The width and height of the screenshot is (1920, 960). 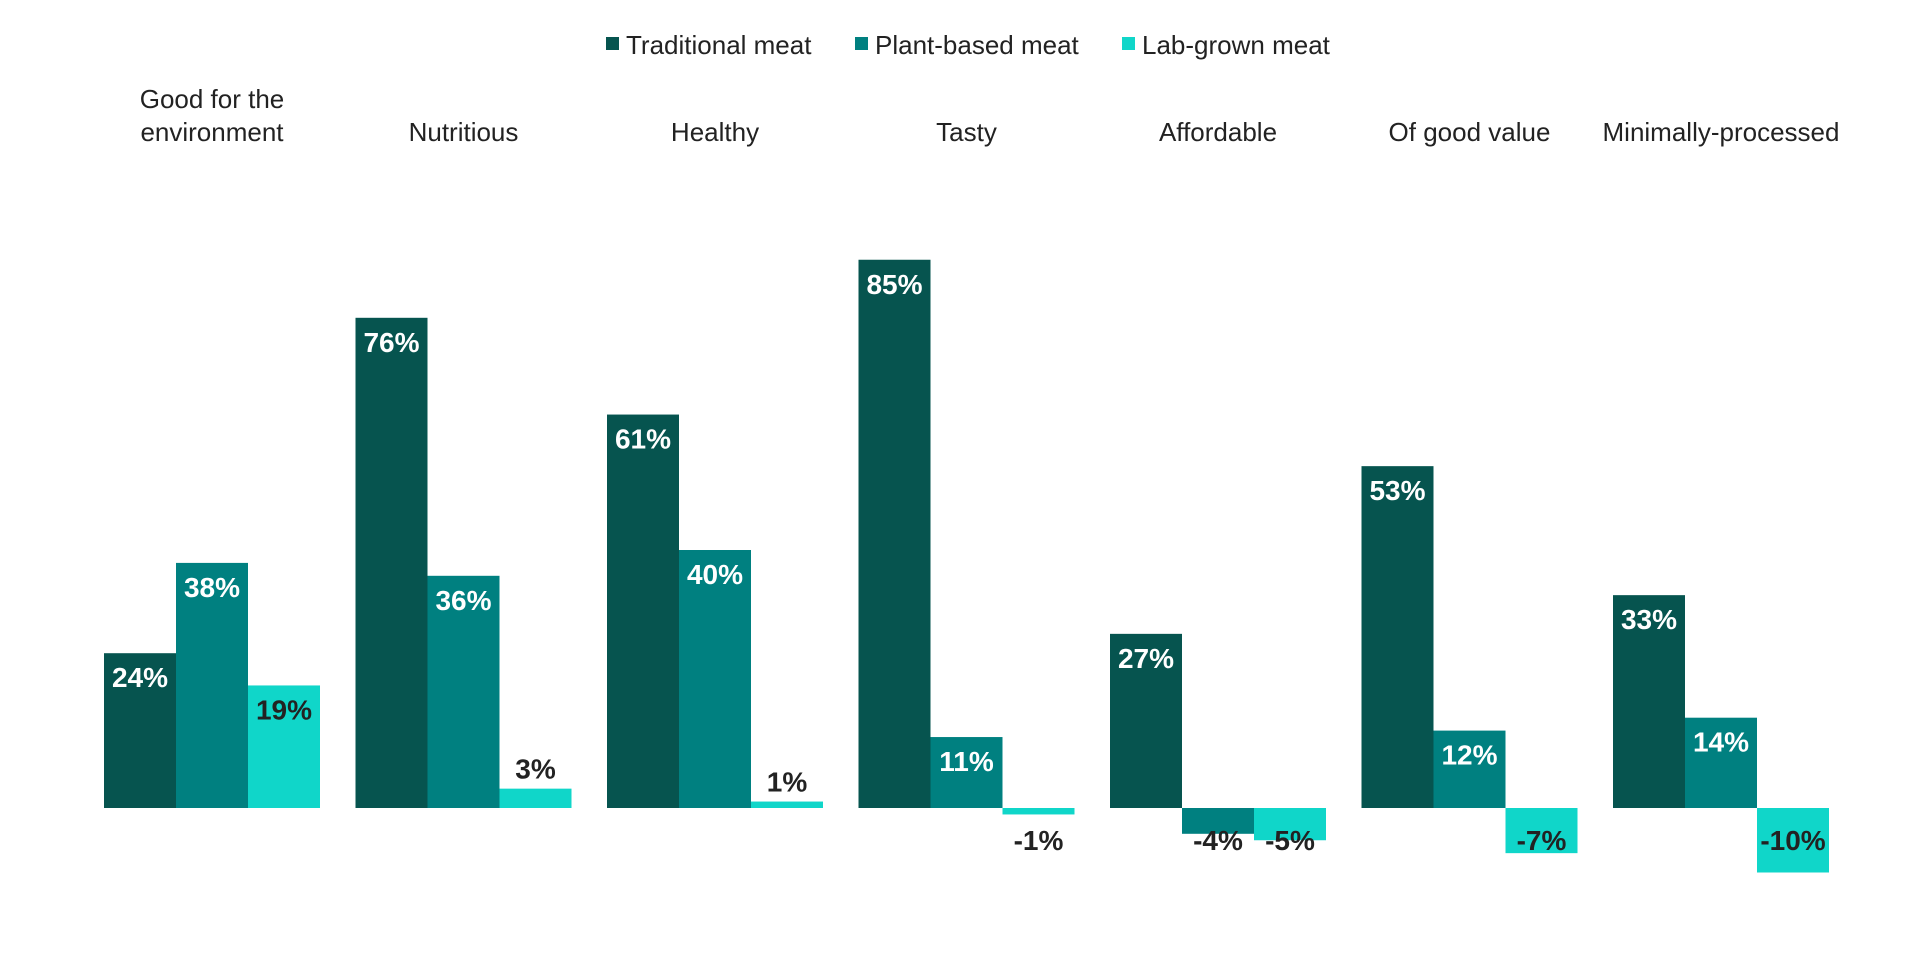 I want to click on category-label-minimally-processed: Minimally-processed, so click(x=1721, y=132).